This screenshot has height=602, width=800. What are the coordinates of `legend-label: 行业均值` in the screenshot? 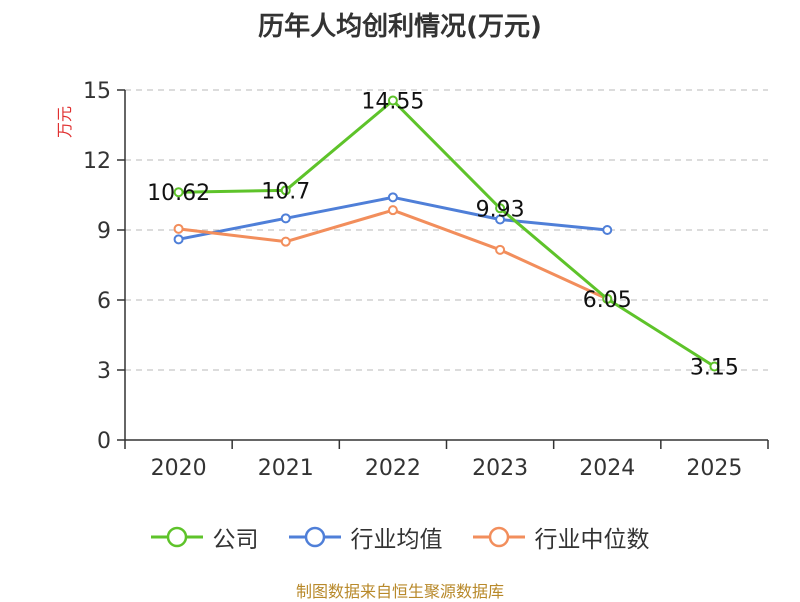 It's located at (396, 540).